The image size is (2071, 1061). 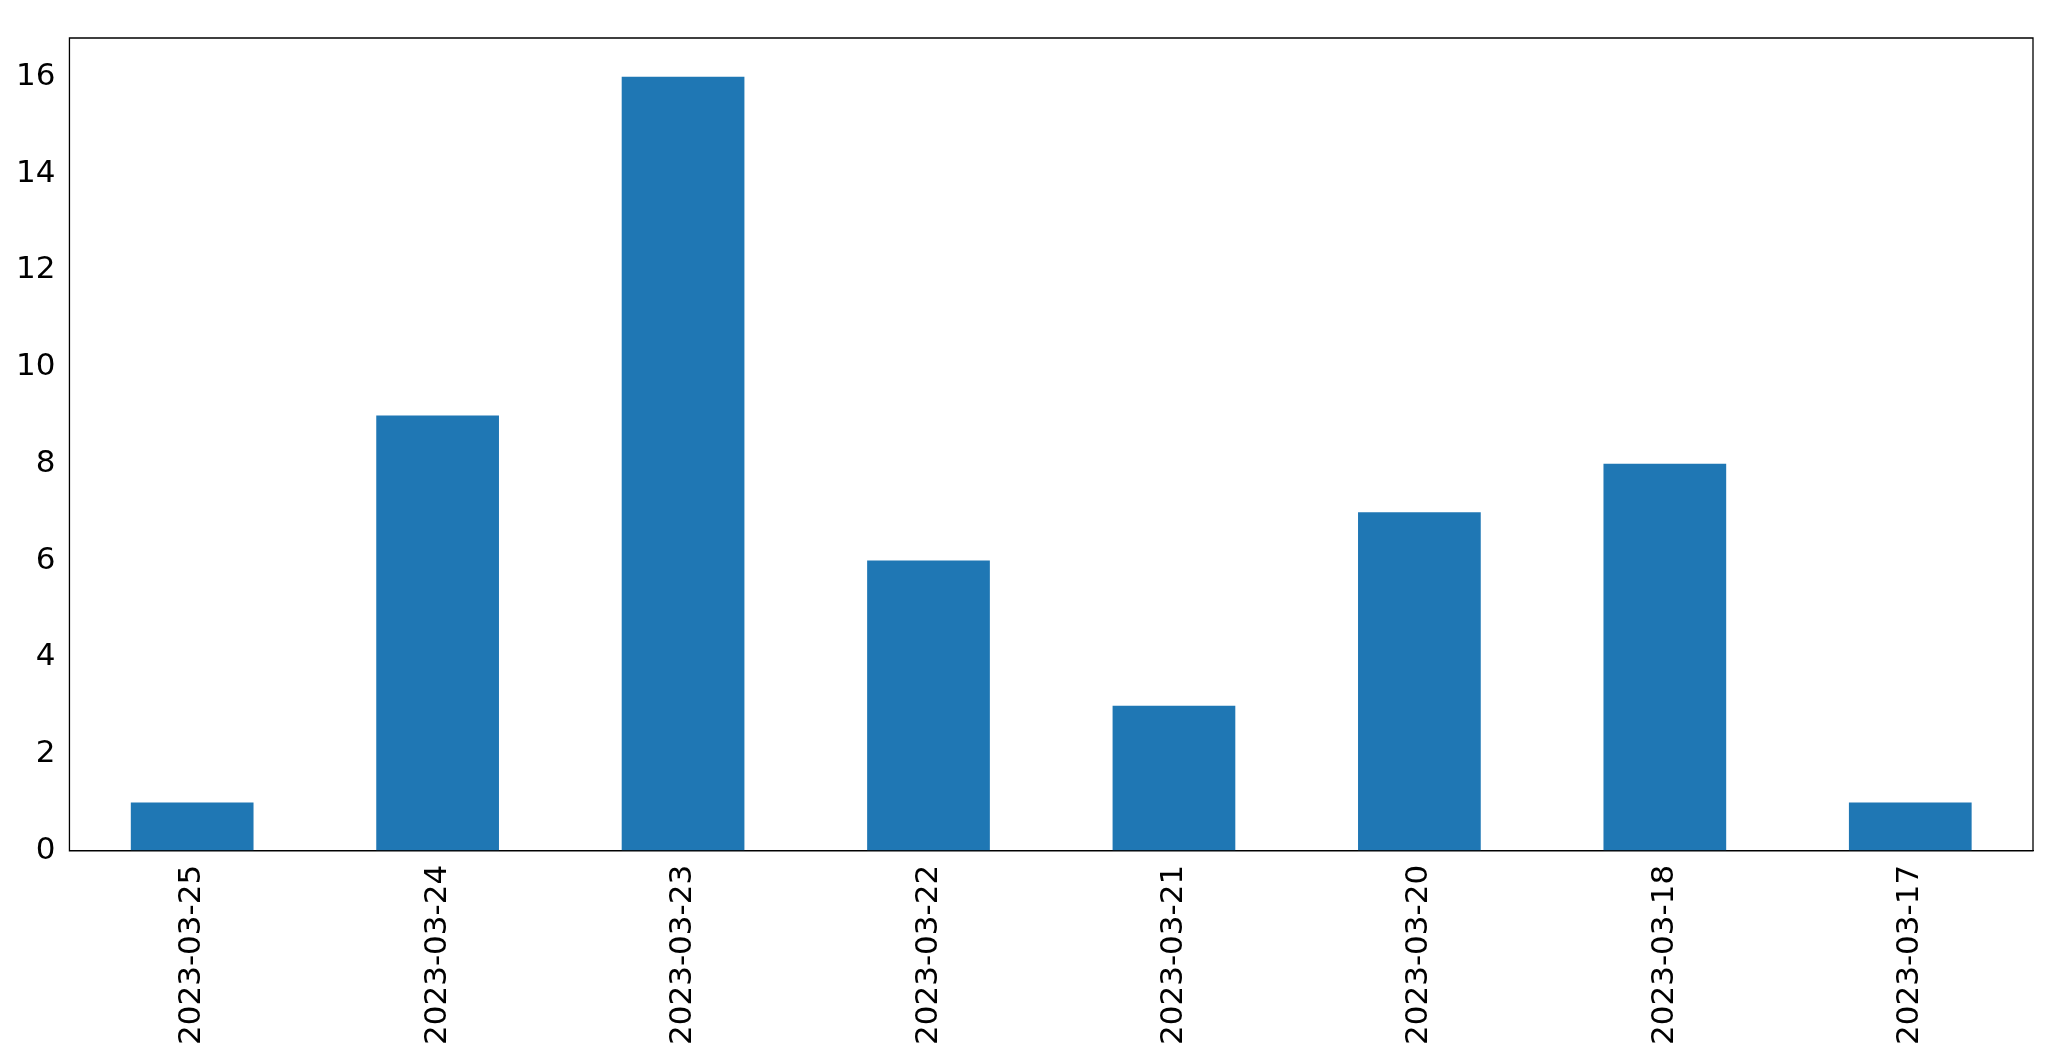 What do you see at coordinates (1661, 955) in the screenshot?
I see `x-tick-label: 2023-03-18` at bounding box center [1661, 955].